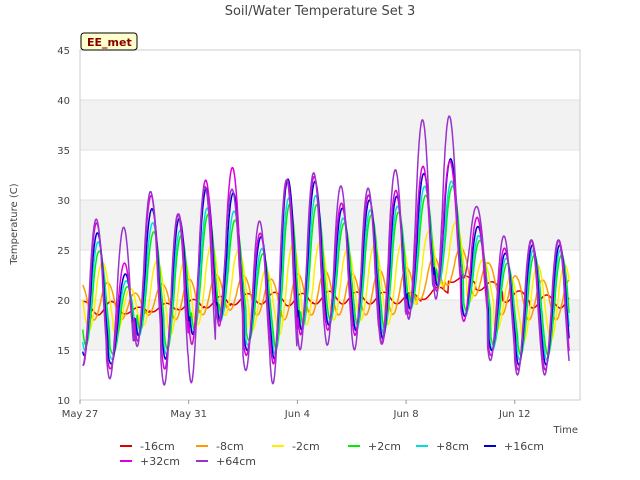 The width and height of the screenshot is (640, 480). I want to click on legend-label: -2cm, so click(306, 446).